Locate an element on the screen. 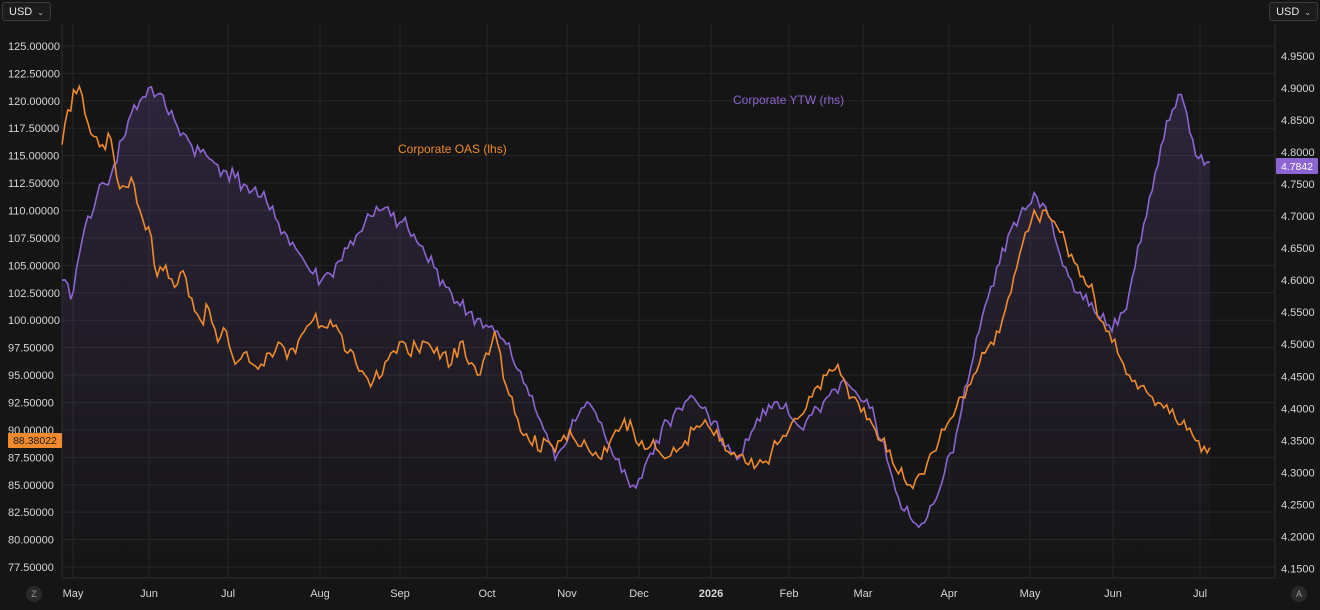  zoom-button: Z is located at coordinates (34, 594).